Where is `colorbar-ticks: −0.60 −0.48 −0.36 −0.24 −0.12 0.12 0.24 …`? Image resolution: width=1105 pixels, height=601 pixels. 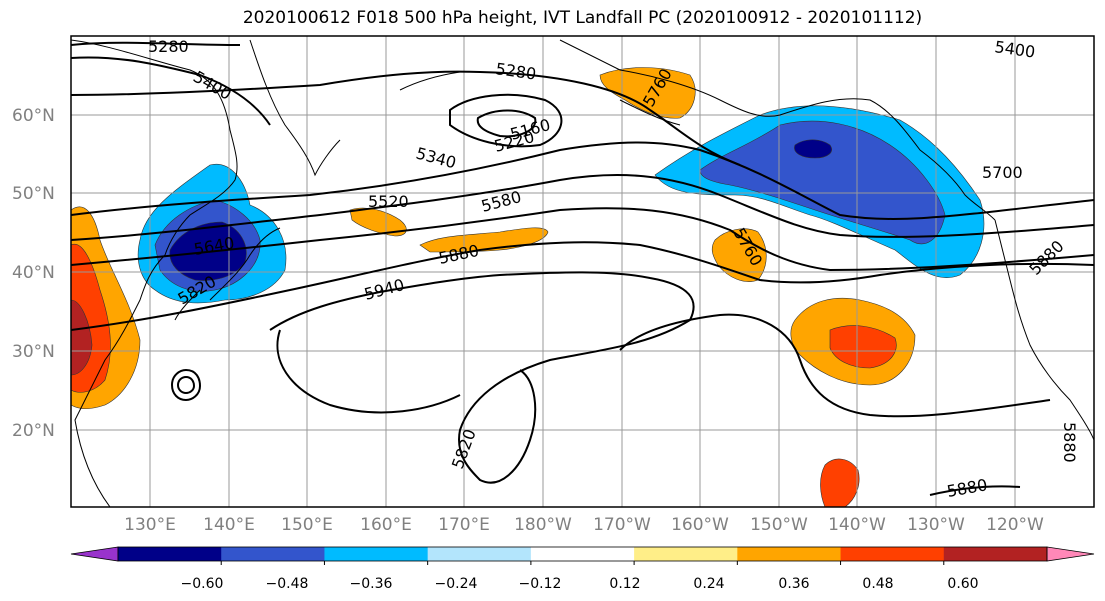 colorbar-ticks: −0.60 −0.48 −0.36 −0.24 −0.12 0.12 0.24 … is located at coordinates (580, 584).